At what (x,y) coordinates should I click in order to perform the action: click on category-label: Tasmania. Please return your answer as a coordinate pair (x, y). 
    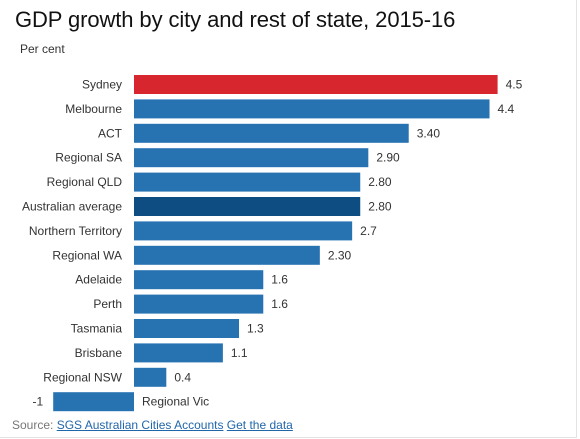
    Looking at the image, I should click on (97, 329).